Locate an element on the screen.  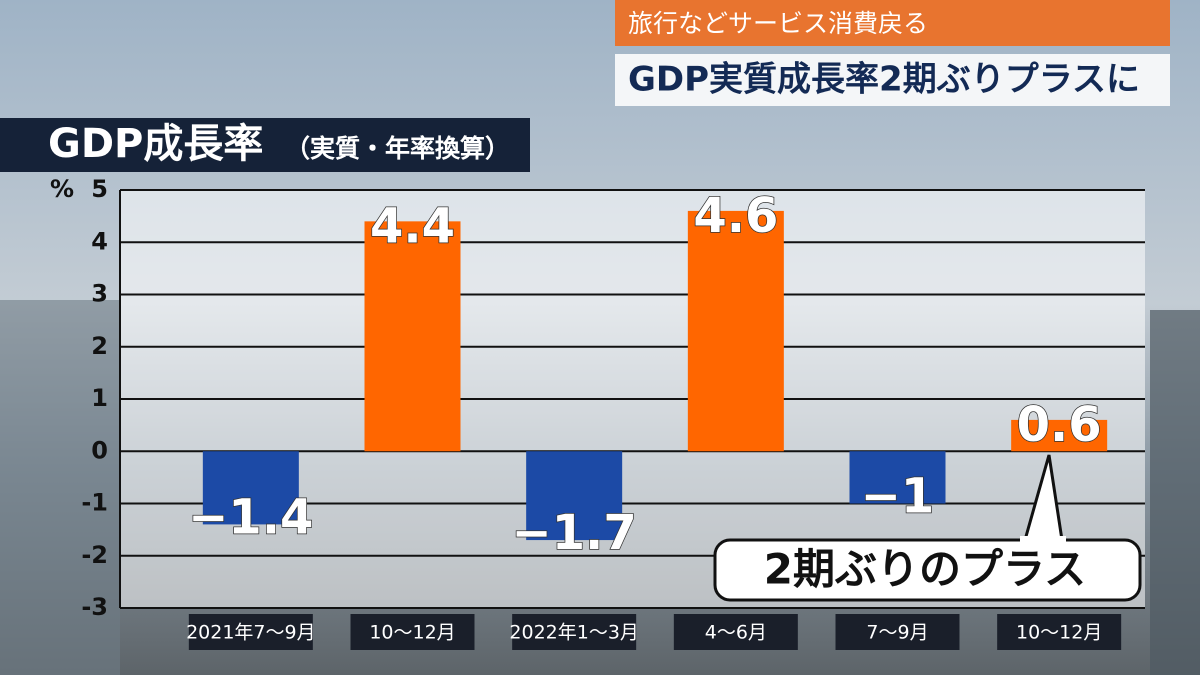
y-tick-label: -1 is located at coordinates (94, 503).